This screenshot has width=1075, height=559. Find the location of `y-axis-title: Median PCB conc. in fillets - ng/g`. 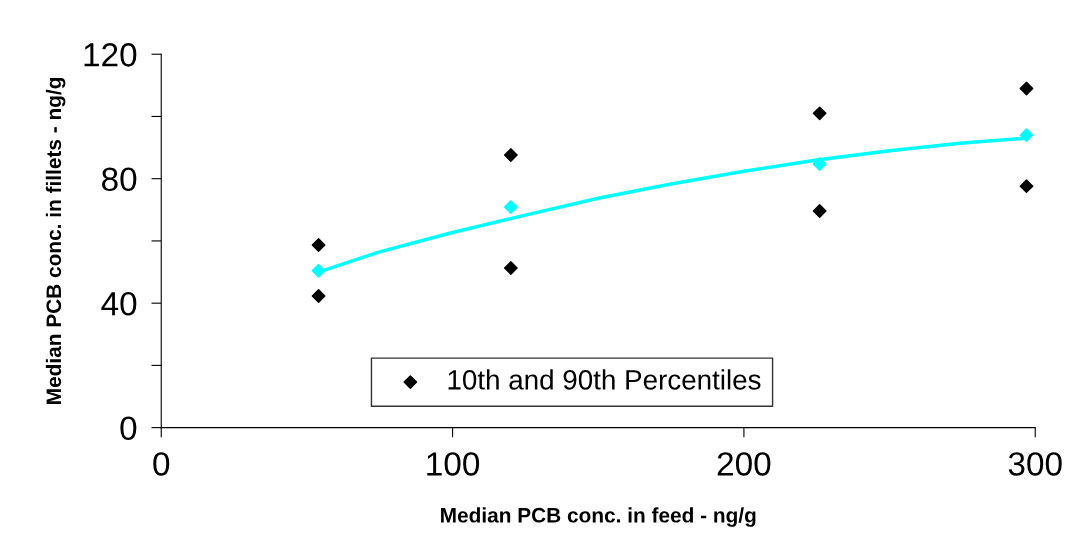

y-axis-title: Median PCB conc. in fillets - ng/g is located at coordinates (55, 240).